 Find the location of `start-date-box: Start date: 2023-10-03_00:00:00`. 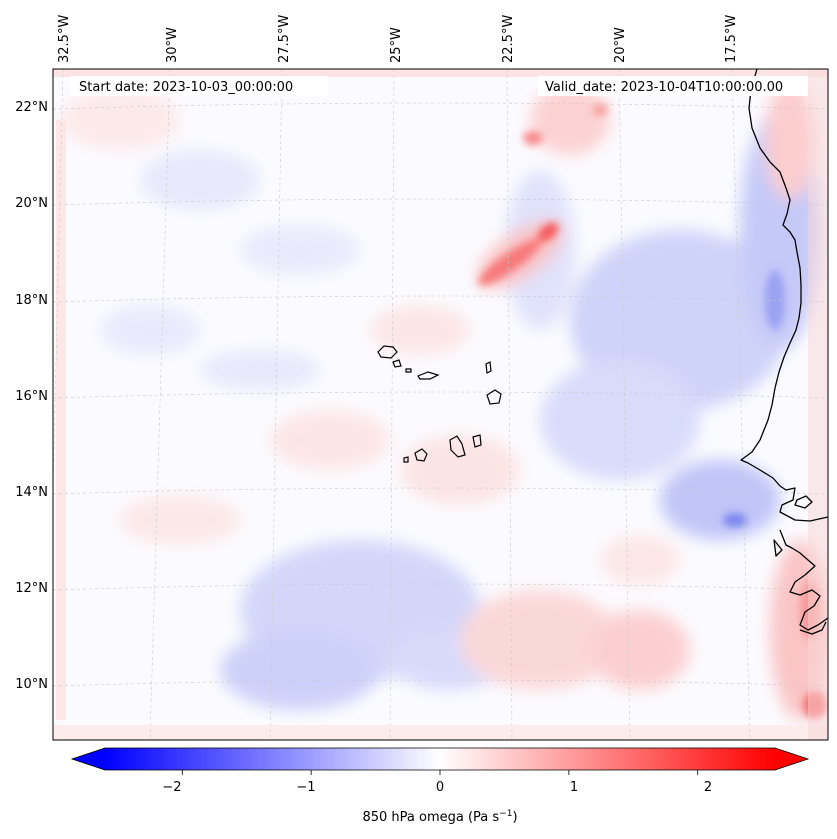

start-date-box: Start date: 2023-10-03_00:00:00 is located at coordinates (199, 86).